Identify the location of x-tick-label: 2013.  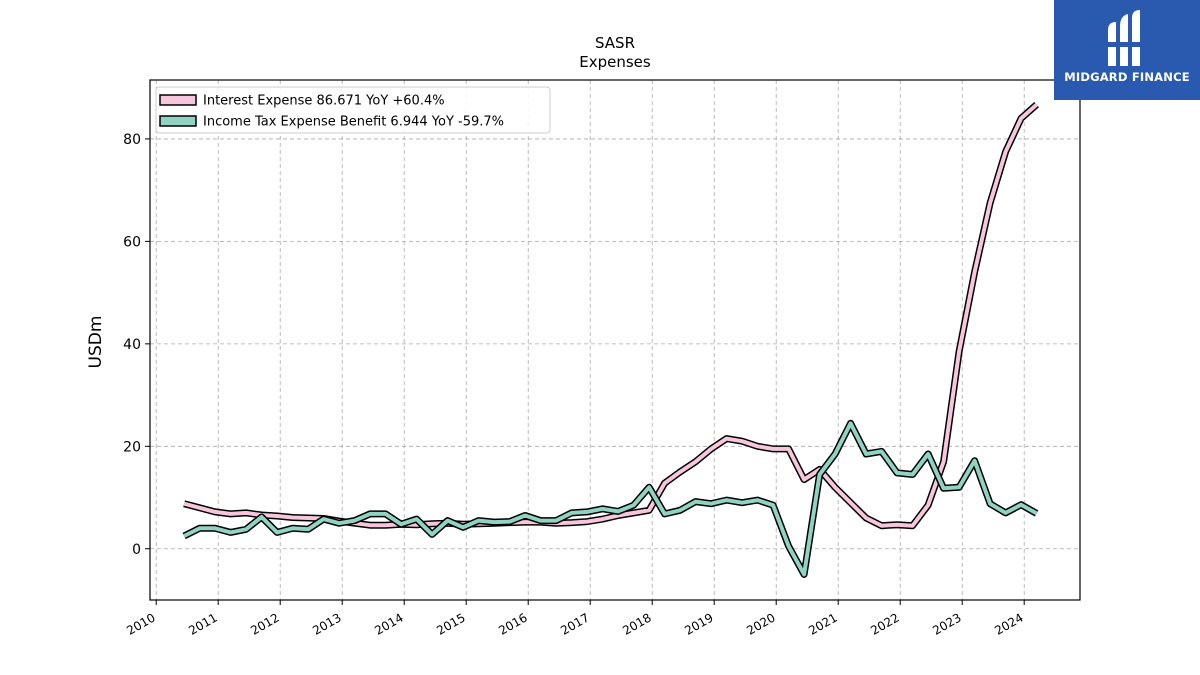
(326, 623).